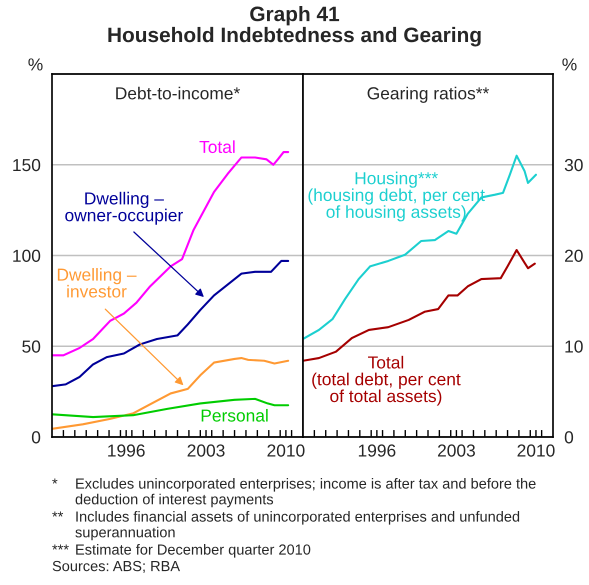 The image size is (589, 585). Describe the element at coordinates (217, 147) in the screenshot. I see `series-label: Total` at that location.